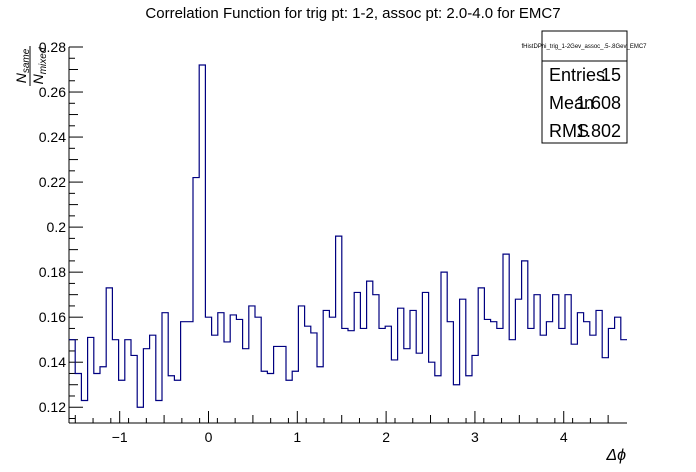 This screenshot has width=696, height=472. What do you see at coordinates (340, 437) in the screenshot?
I see `x-tick-labels: −1 0 1 2 3 4` at bounding box center [340, 437].